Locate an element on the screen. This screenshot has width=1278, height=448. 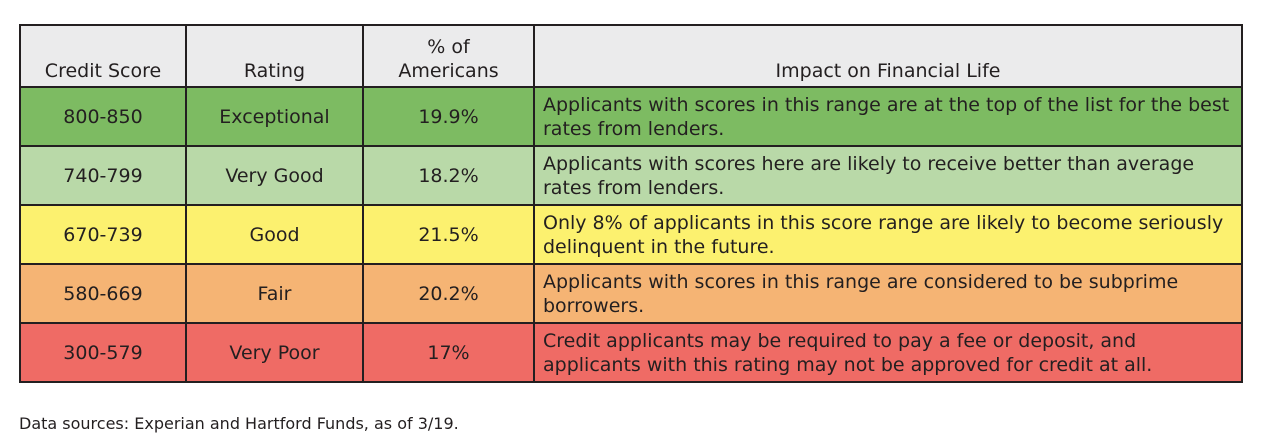
percent-cell: 18.2% is located at coordinates (448, 175).